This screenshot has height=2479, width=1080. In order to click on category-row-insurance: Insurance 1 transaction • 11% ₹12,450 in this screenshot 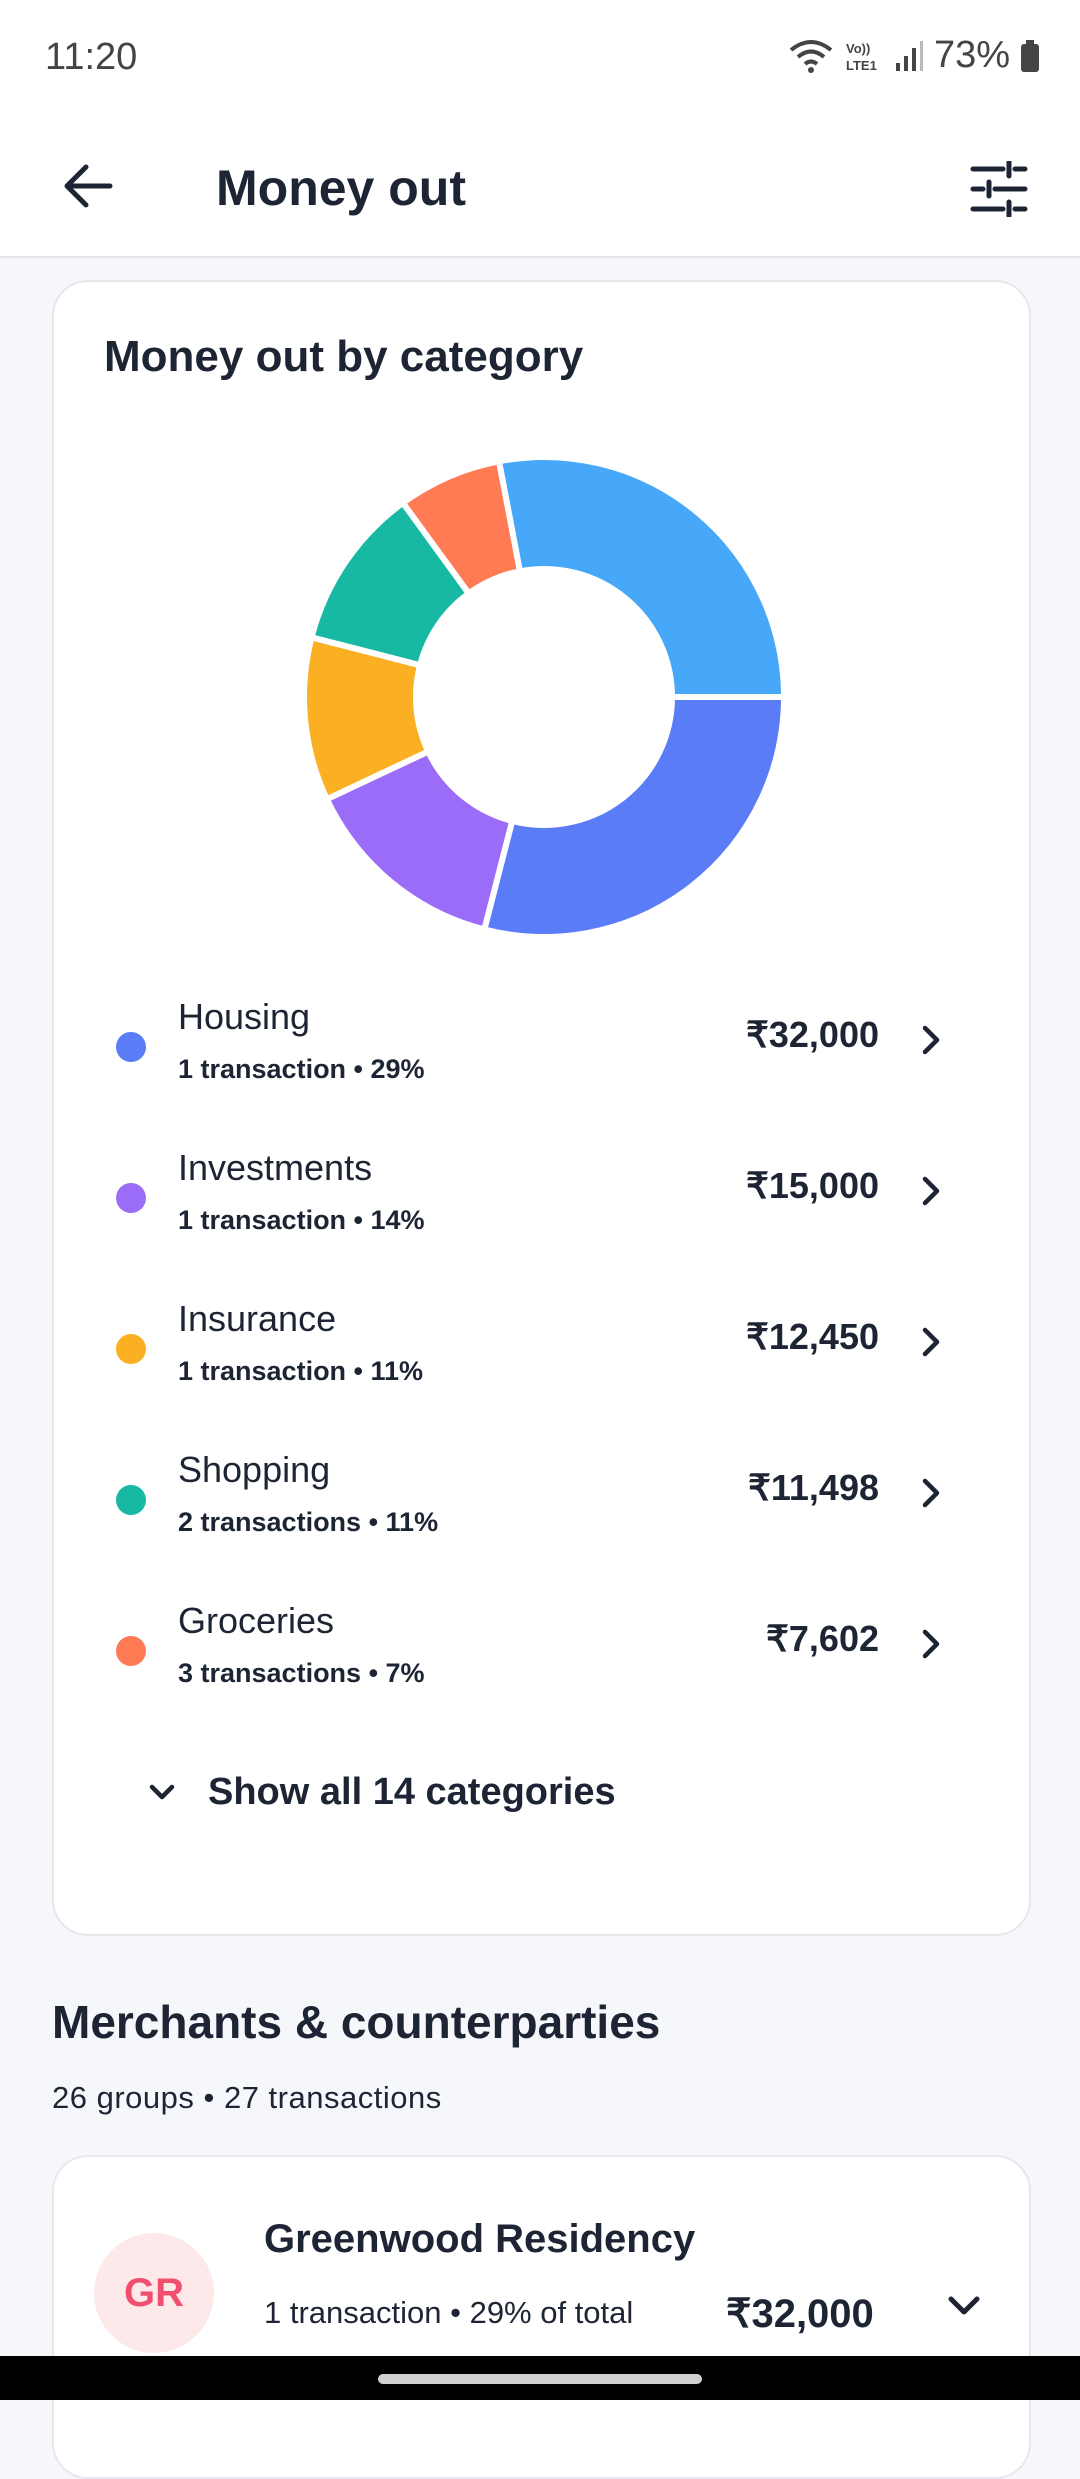, I will do `click(541, 1357)`.